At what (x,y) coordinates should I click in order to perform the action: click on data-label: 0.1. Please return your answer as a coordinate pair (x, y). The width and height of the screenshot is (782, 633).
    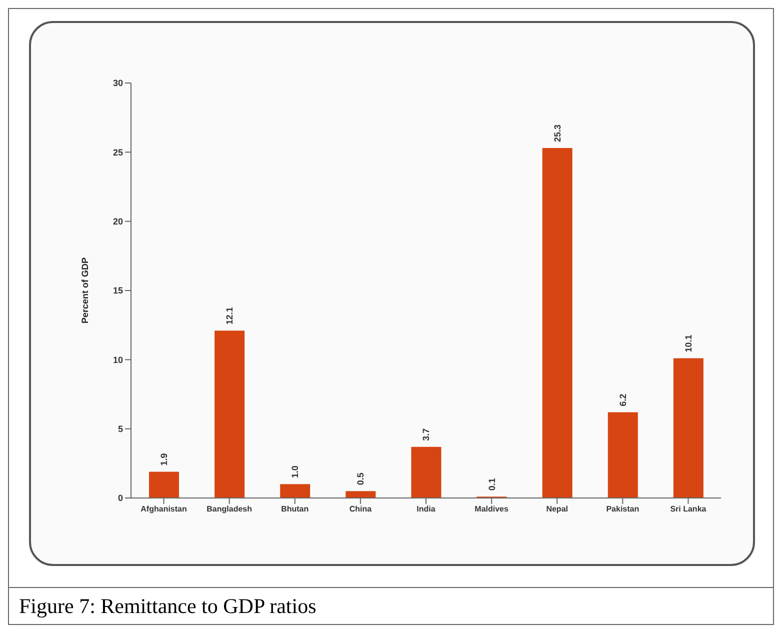
    Looking at the image, I should click on (491, 484).